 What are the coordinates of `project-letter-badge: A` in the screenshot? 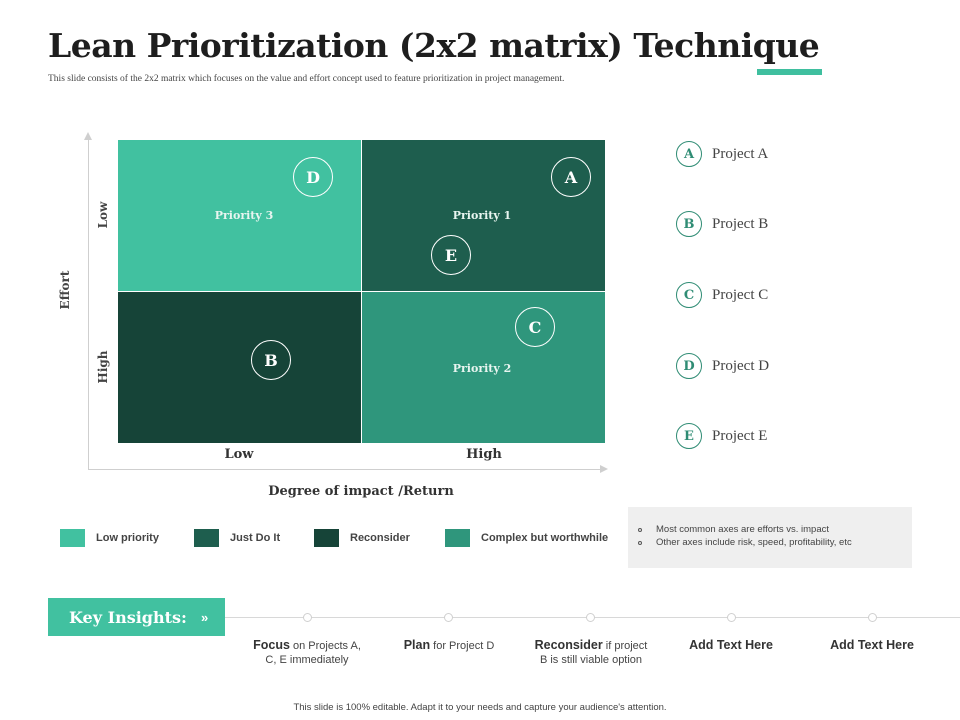 It's located at (689, 154).